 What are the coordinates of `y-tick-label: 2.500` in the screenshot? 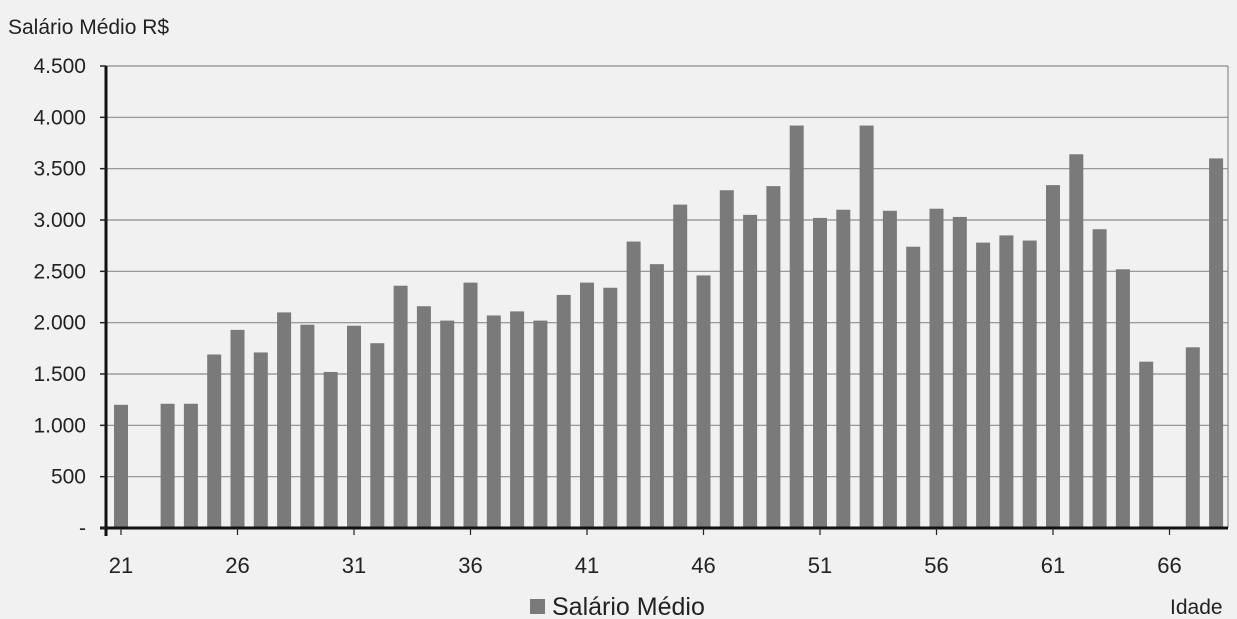 It's located at (59, 271).